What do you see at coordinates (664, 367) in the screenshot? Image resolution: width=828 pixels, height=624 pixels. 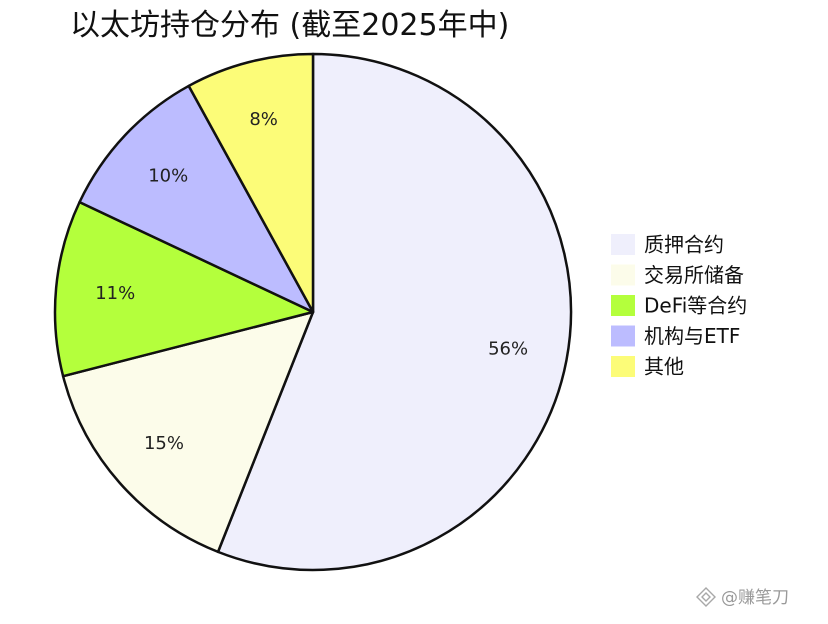 I see `legend-label: 其他` at bounding box center [664, 367].